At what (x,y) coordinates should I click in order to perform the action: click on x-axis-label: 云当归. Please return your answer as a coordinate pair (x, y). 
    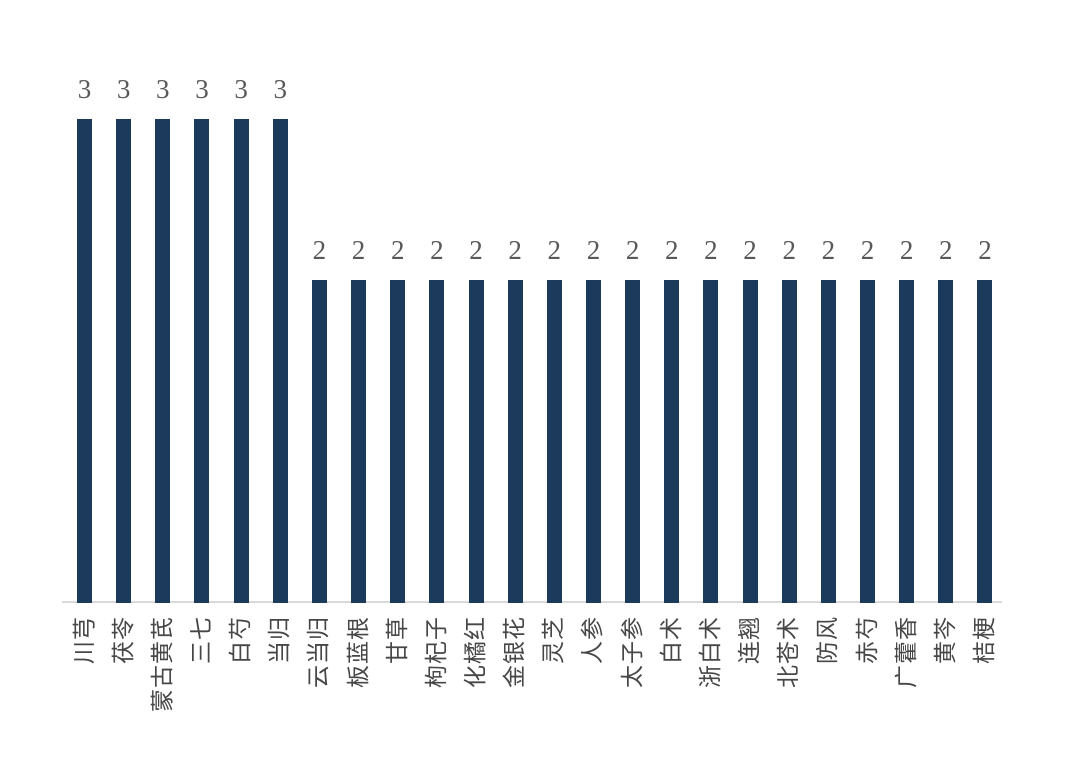
    Looking at the image, I should click on (319, 652).